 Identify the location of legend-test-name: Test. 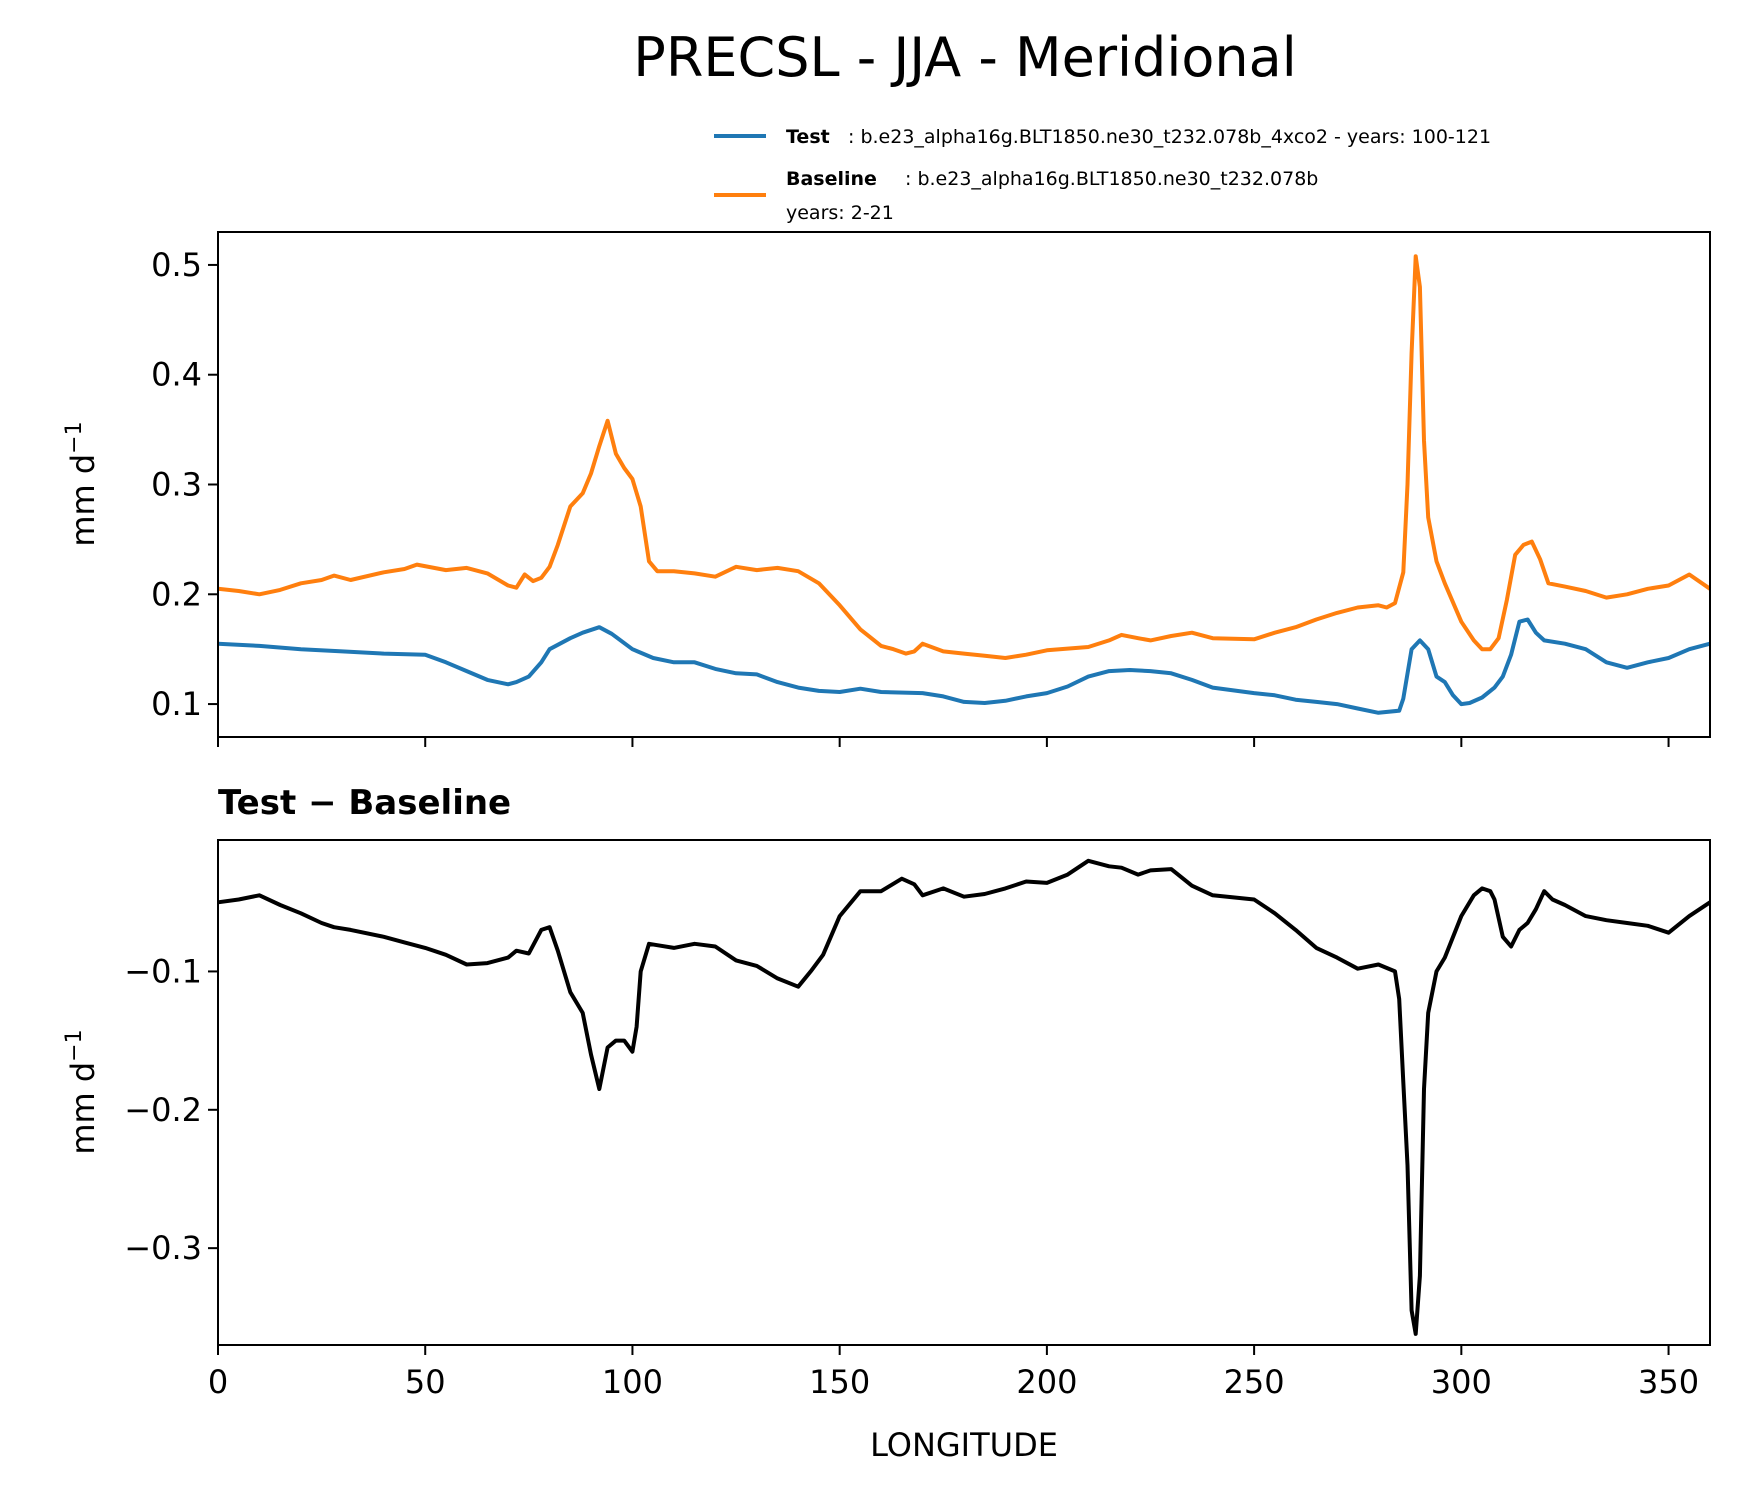
(808, 137).